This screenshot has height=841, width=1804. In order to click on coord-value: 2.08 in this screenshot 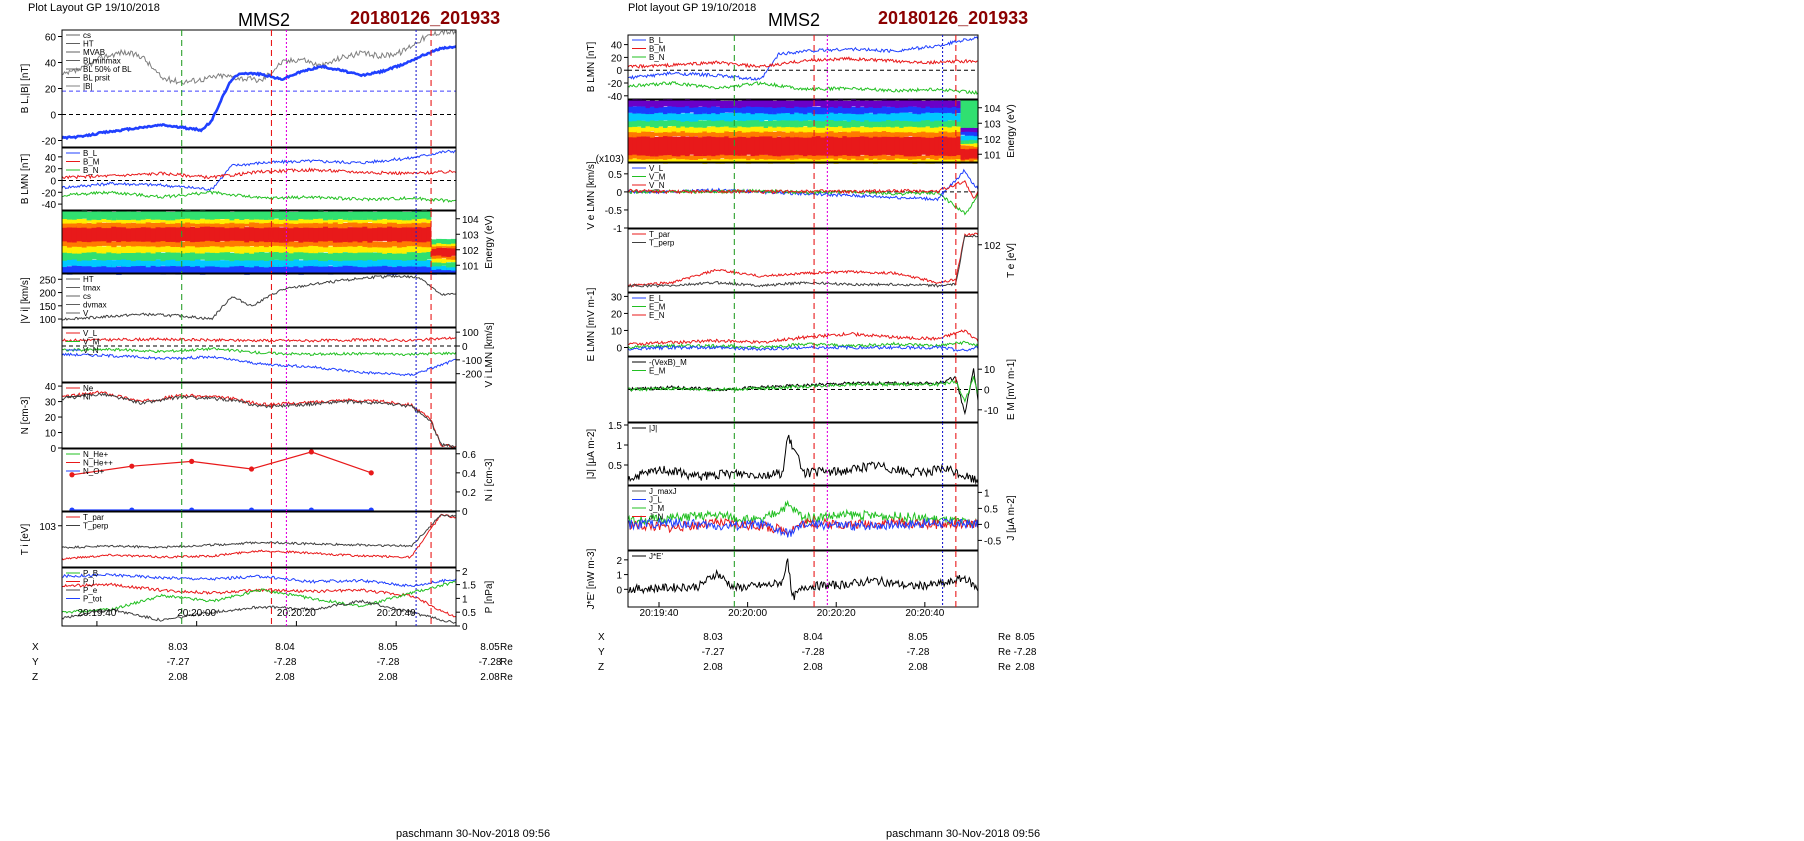, I will do `click(490, 677)`.